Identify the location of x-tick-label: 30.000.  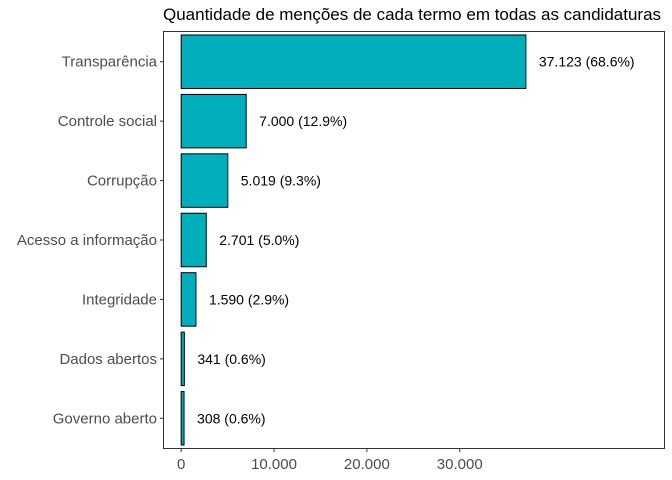
(460, 464).